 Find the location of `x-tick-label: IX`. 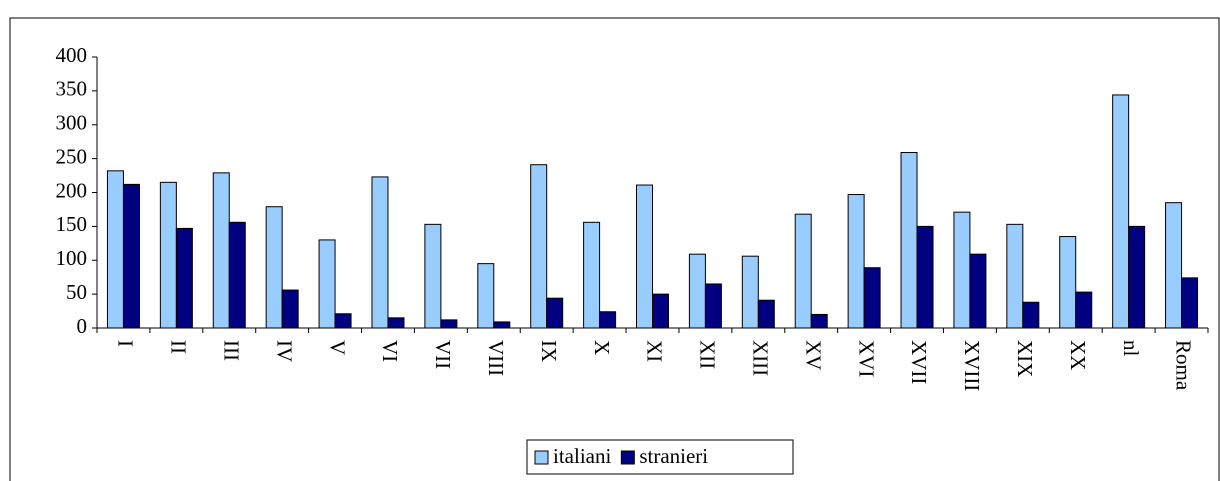

x-tick-label: IX is located at coordinates (549, 351).